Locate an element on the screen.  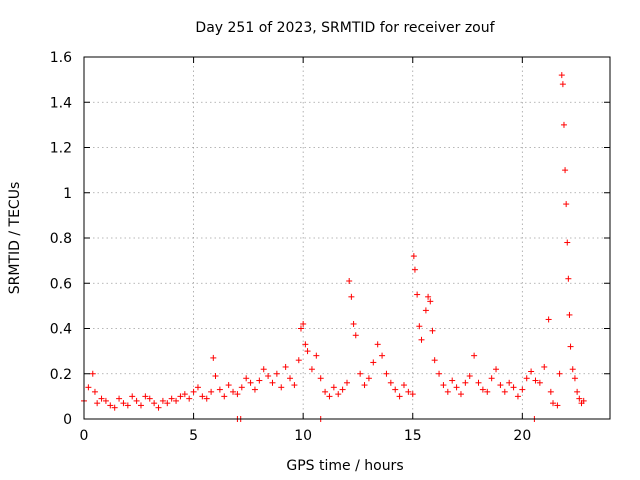
y-tick-label: 1.6 is located at coordinates (61, 58).